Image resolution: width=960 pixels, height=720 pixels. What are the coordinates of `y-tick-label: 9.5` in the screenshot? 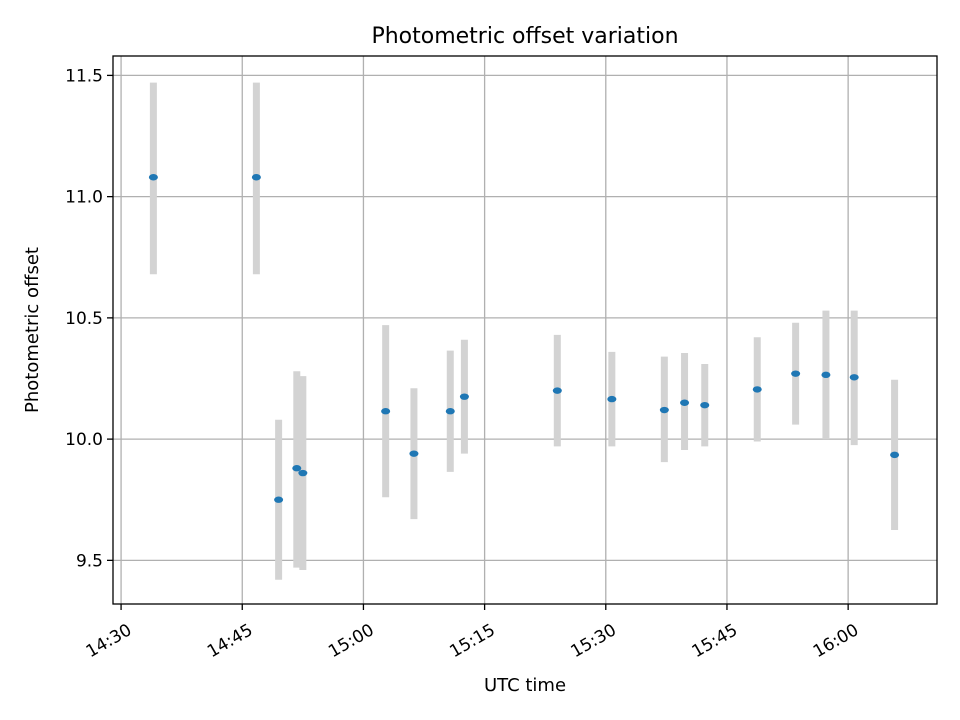 It's located at (89, 561).